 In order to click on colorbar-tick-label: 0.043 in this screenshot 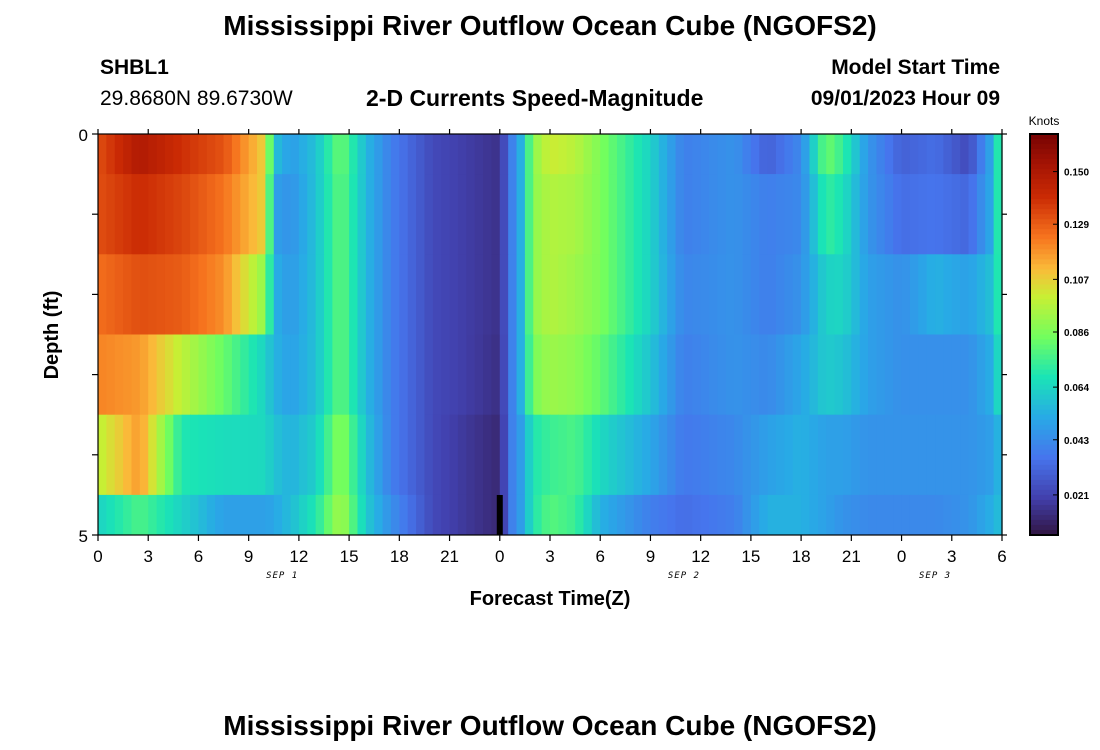, I will do `click(1076, 441)`.